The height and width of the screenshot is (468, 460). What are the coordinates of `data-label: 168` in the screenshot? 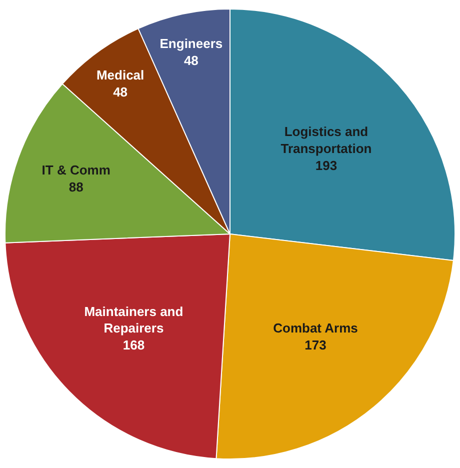 It's located at (133, 345).